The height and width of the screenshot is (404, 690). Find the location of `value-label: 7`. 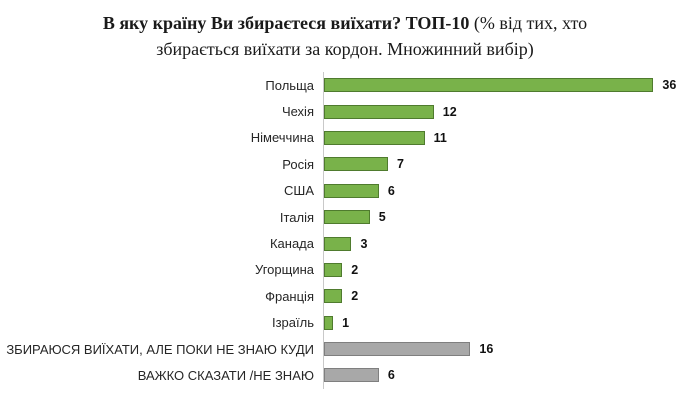

value-label: 7 is located at coordinates (400, 164).